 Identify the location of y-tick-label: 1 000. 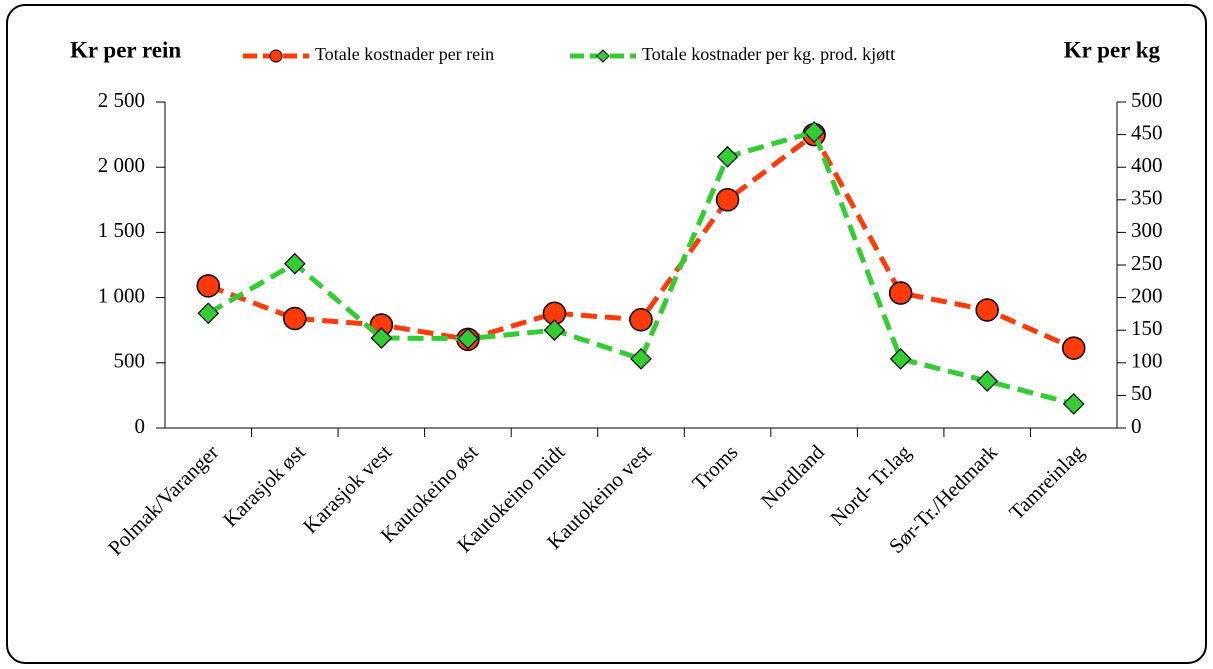
(121, 295).